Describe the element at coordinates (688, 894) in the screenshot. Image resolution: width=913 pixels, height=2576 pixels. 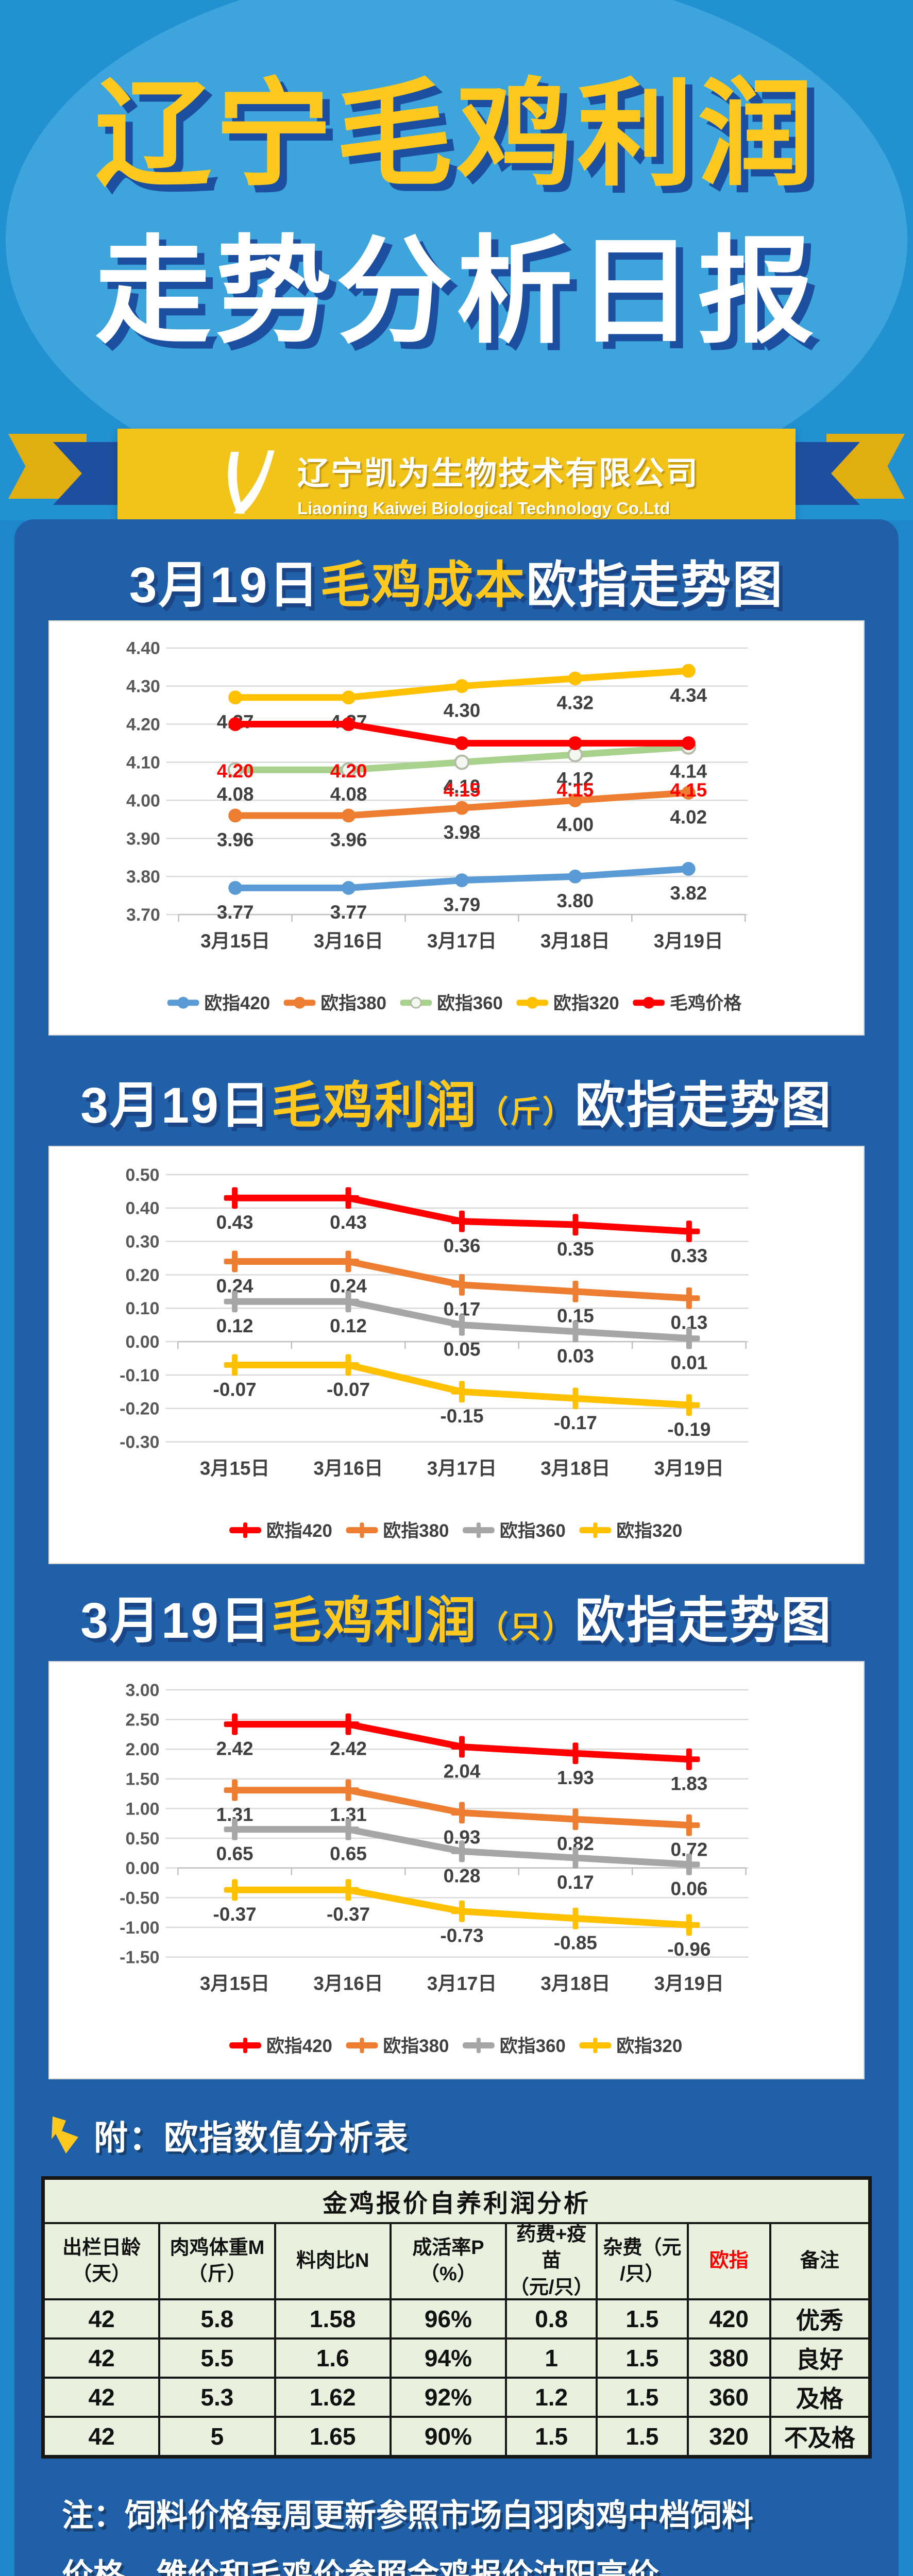
I see `value-label: 3.82` at that location.